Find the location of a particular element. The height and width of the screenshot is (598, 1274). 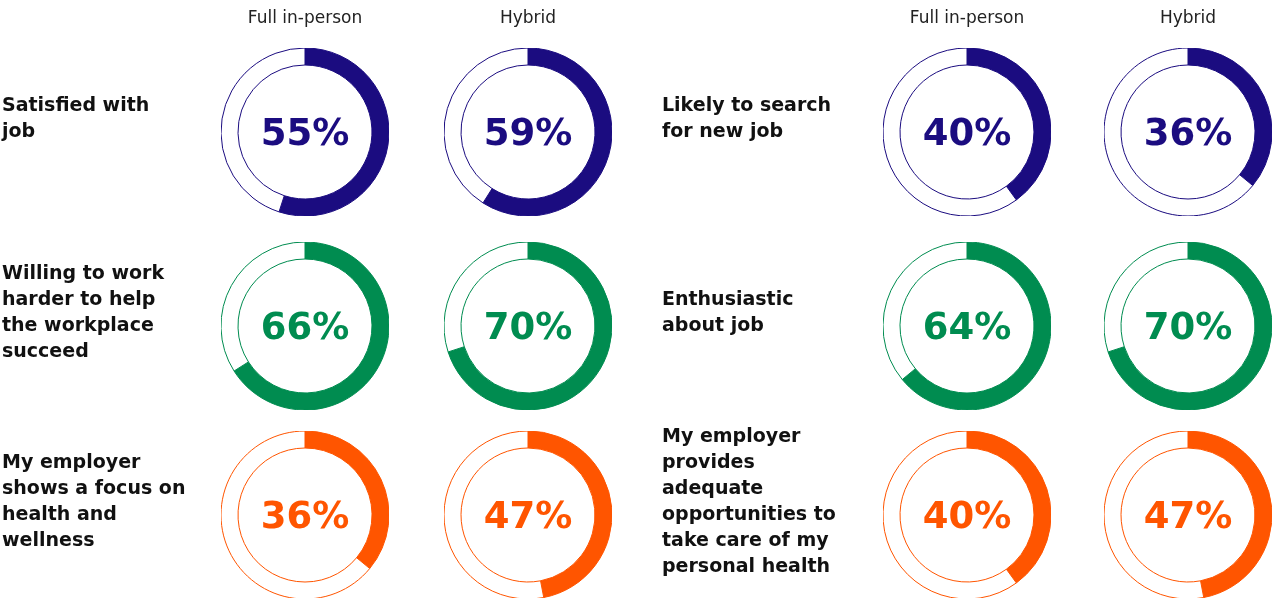

text: My employer provides adequate opportunities to take care of my personal health is located at coordinates (749, 500).